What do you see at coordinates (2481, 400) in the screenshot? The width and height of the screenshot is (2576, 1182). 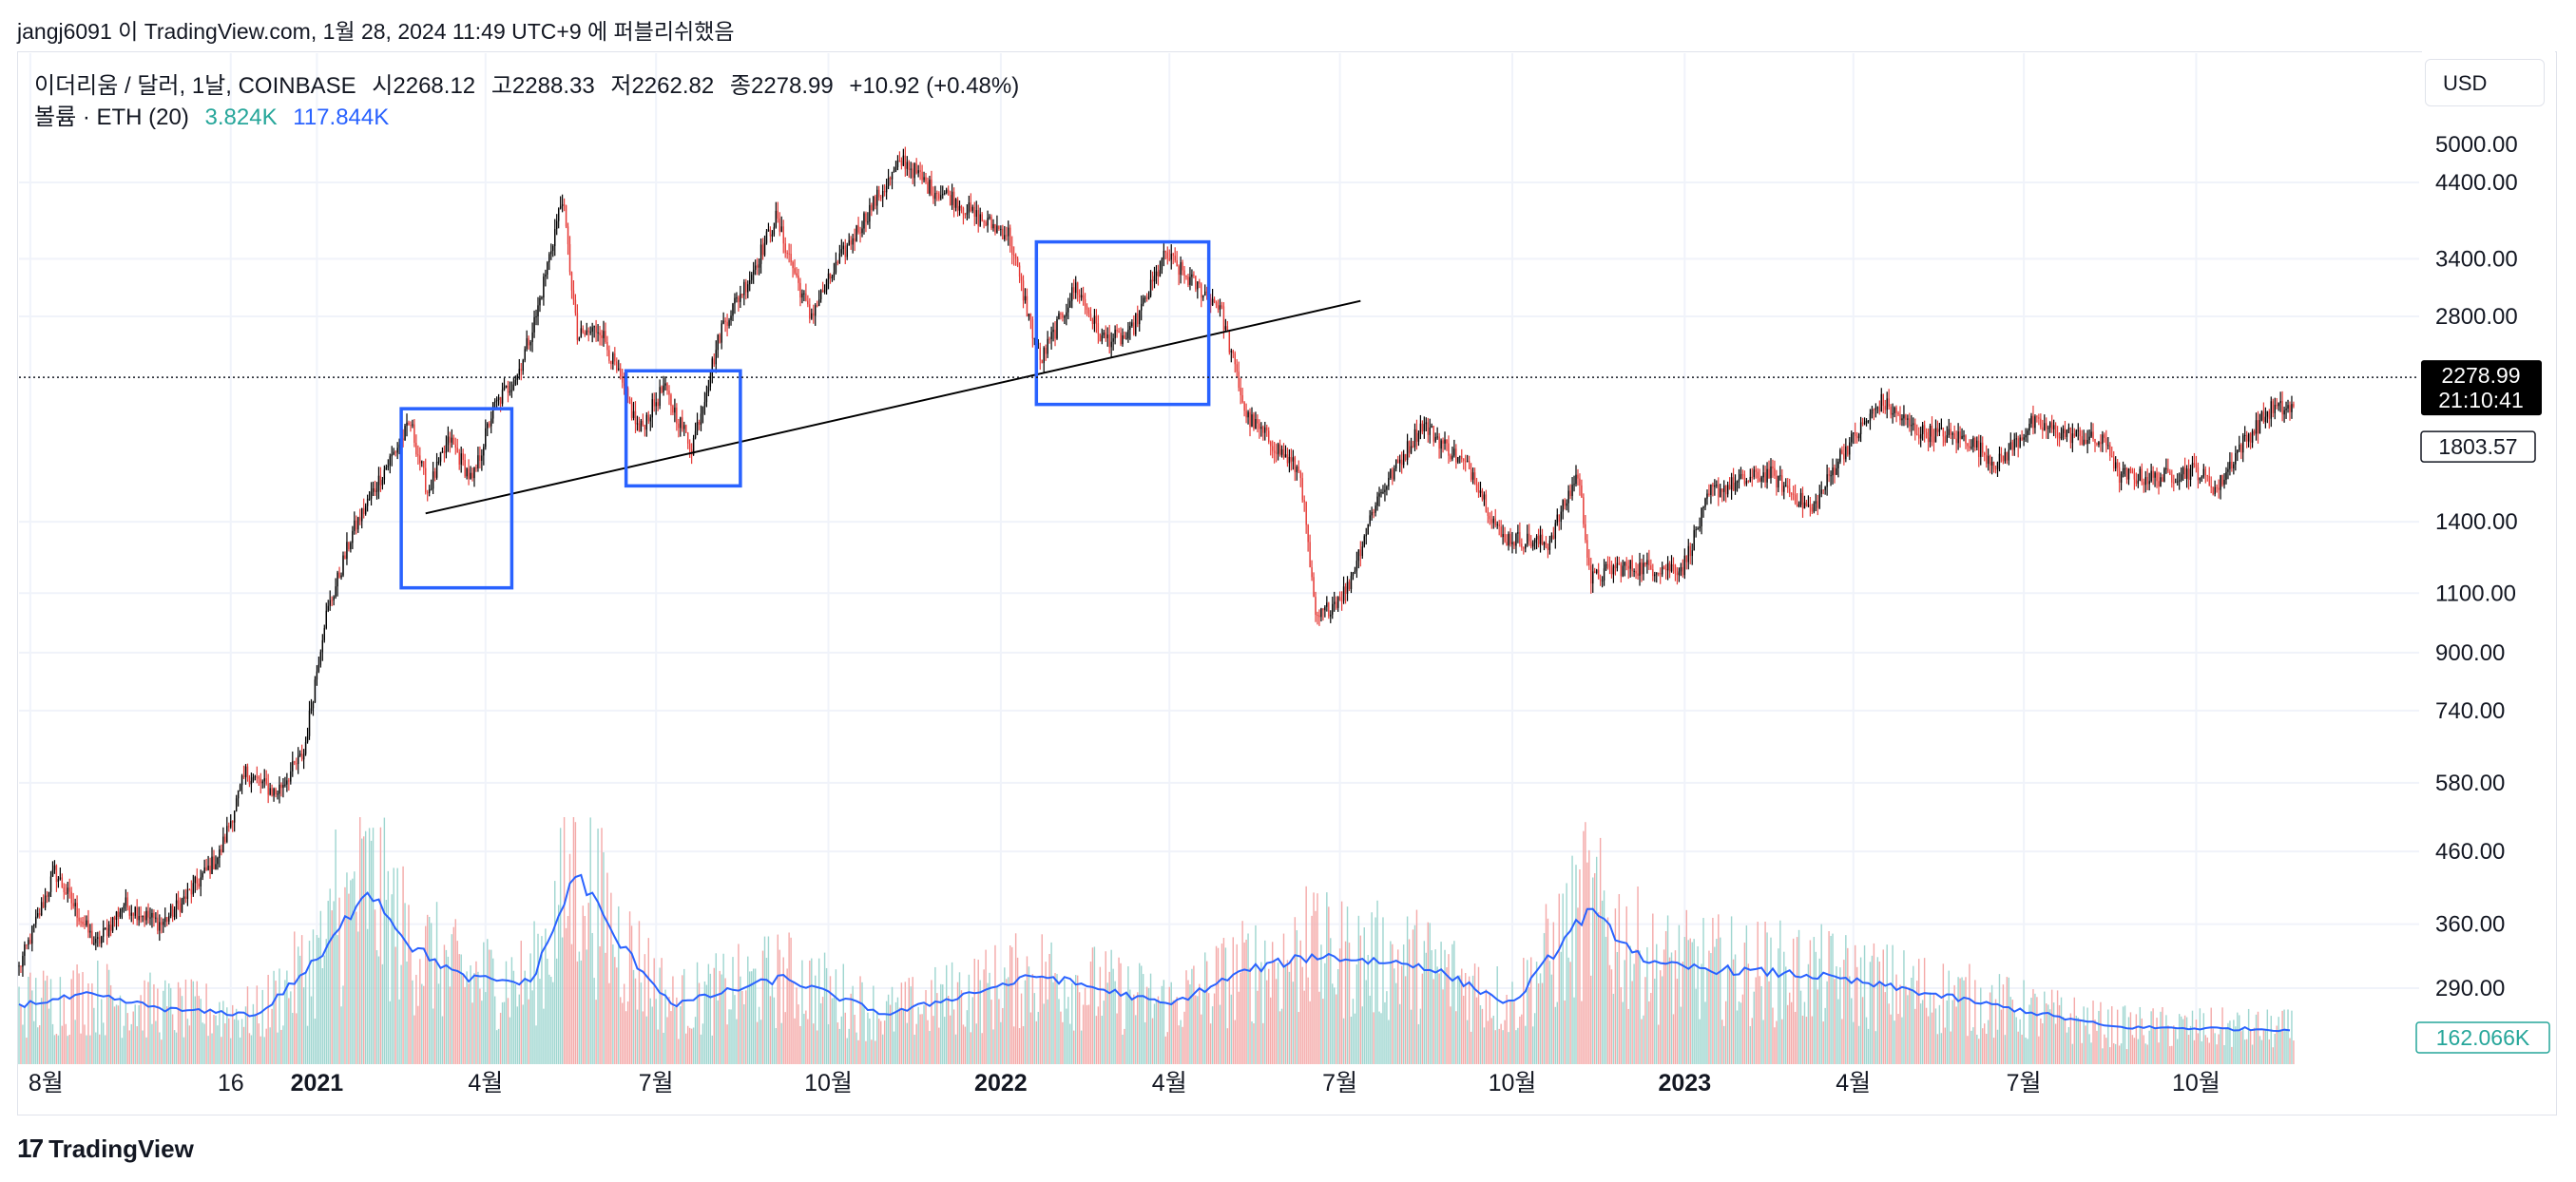 I see `price-badge-countdown: 21:10:41` at bounding box center [2481, 400].